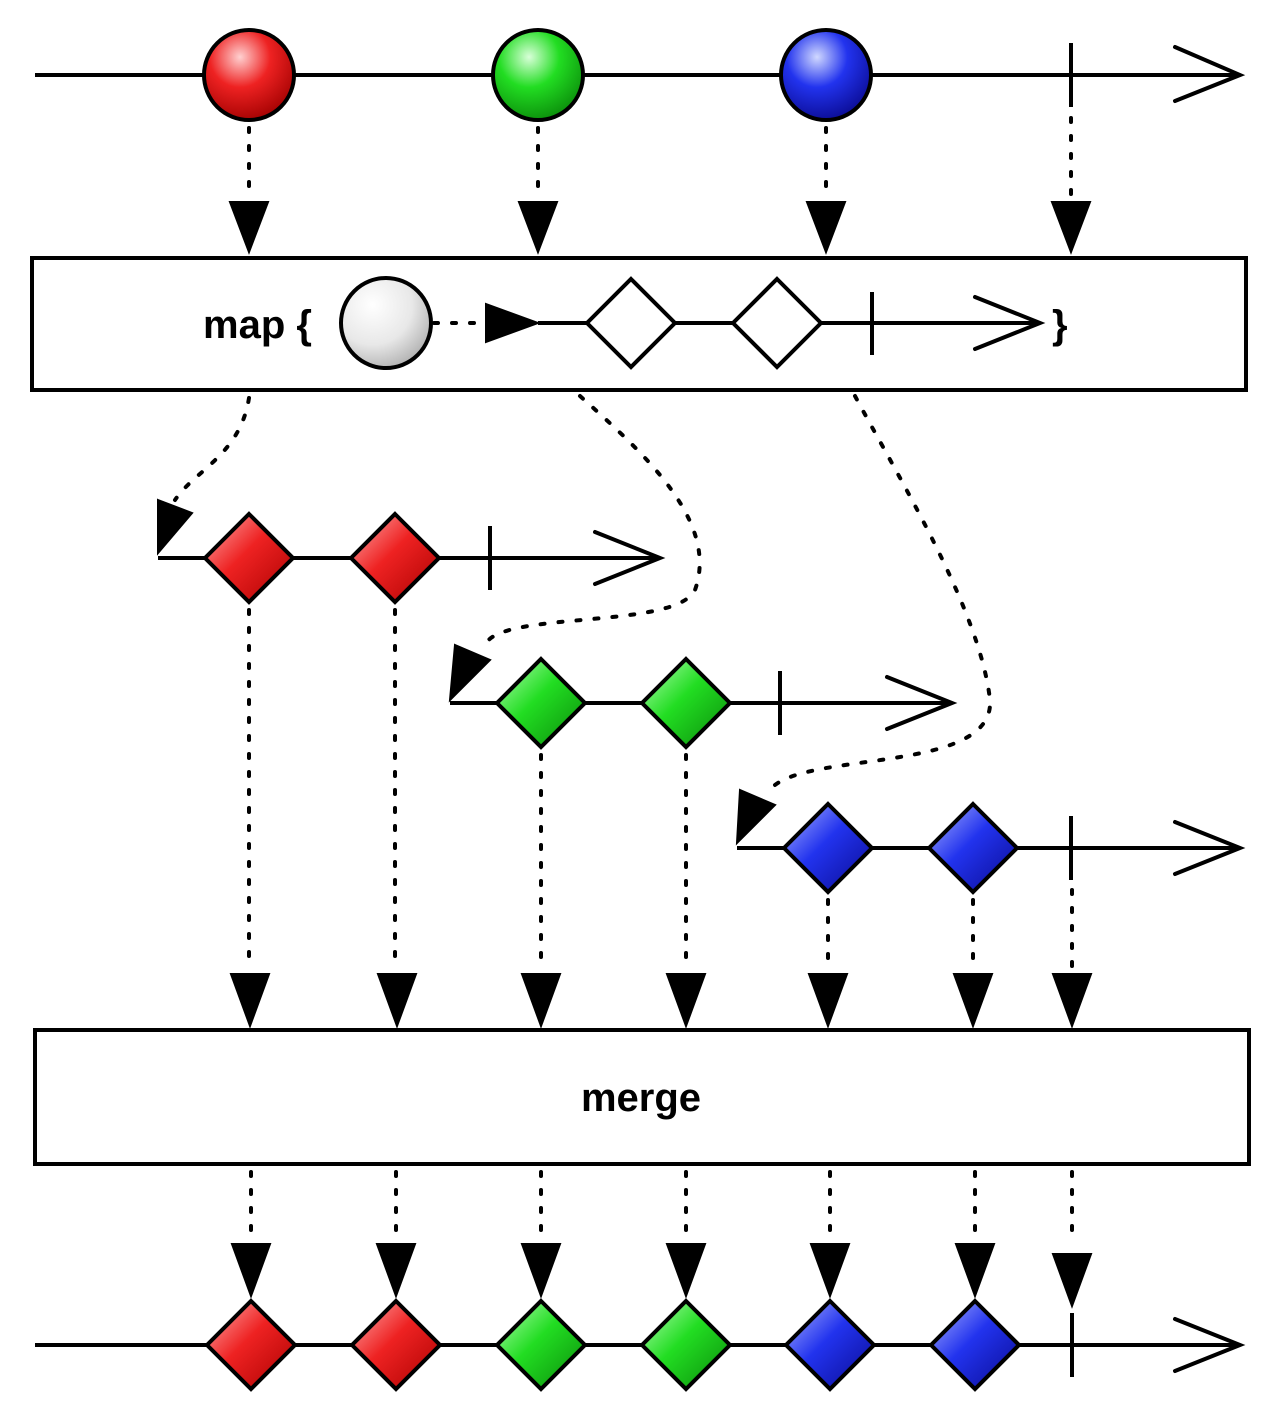  I want to click on map-input-marble, so click(386, 323).